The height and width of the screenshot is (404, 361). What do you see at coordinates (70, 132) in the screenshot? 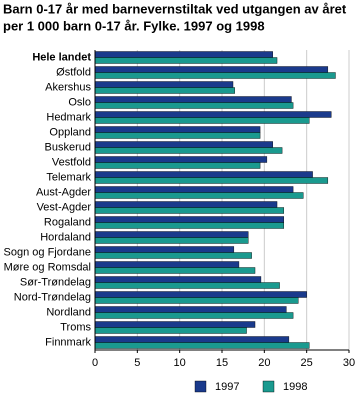
I see `y-tick-label: Oppland` at bounding box center [70, 132].